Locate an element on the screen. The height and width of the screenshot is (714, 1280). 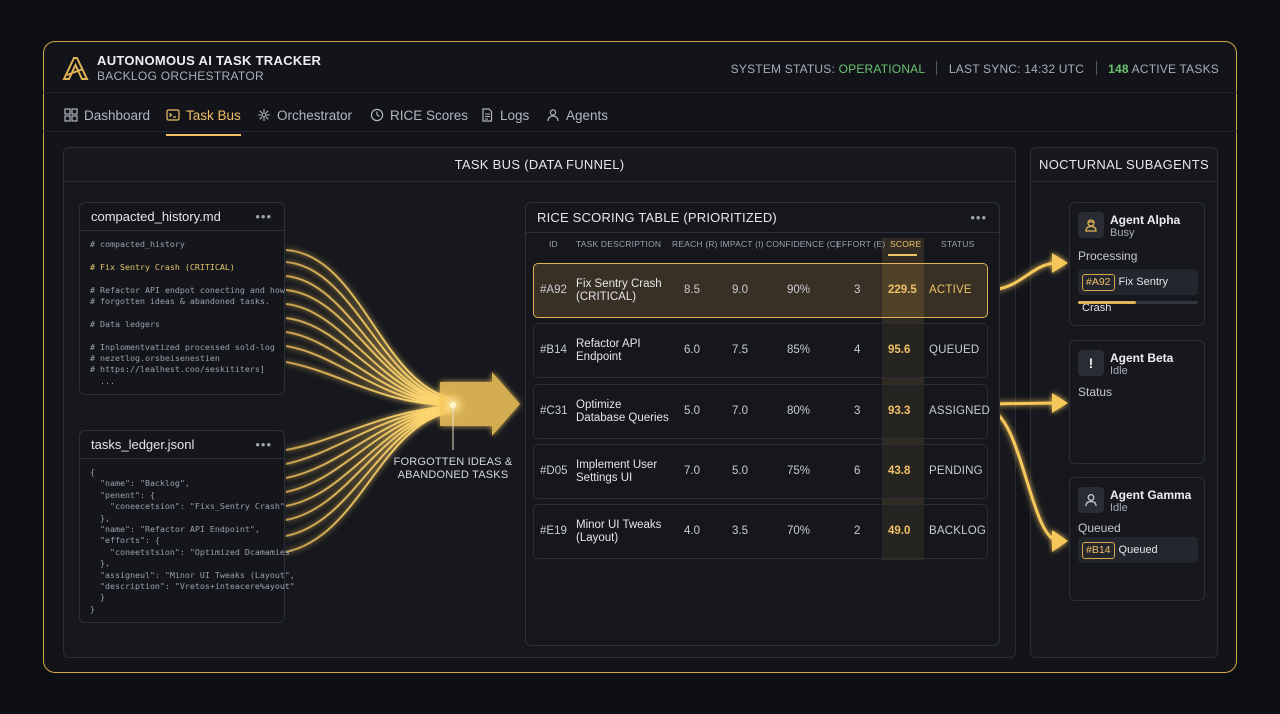
tab-rice-scores: RICE Scores is located at coordinates (419, 115).